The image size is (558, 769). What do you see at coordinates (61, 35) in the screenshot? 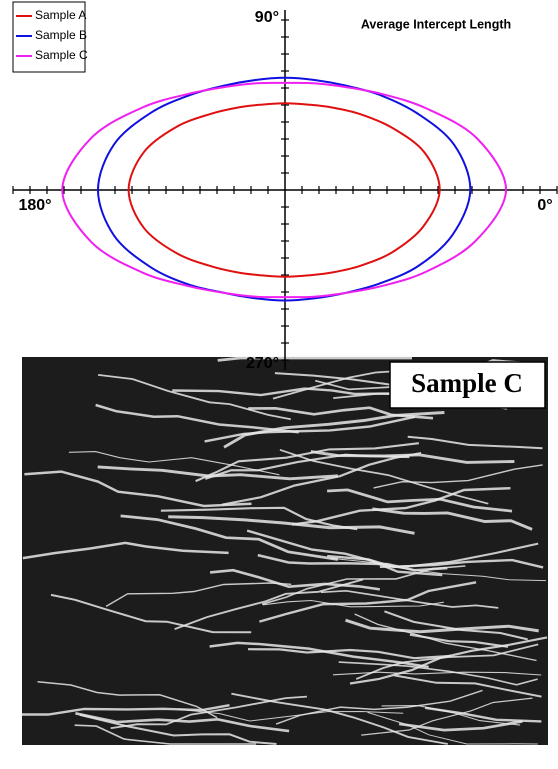
I see `legend-label: Sample B` at bounding box center [61, 35].